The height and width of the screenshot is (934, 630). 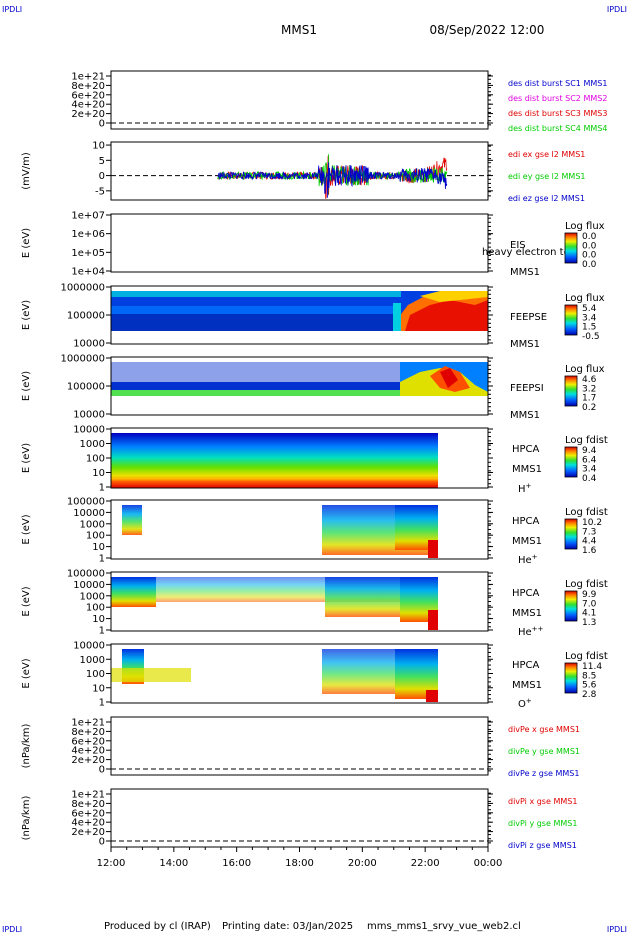 I want to click on species-charge: +, so click(x=529, y=701).